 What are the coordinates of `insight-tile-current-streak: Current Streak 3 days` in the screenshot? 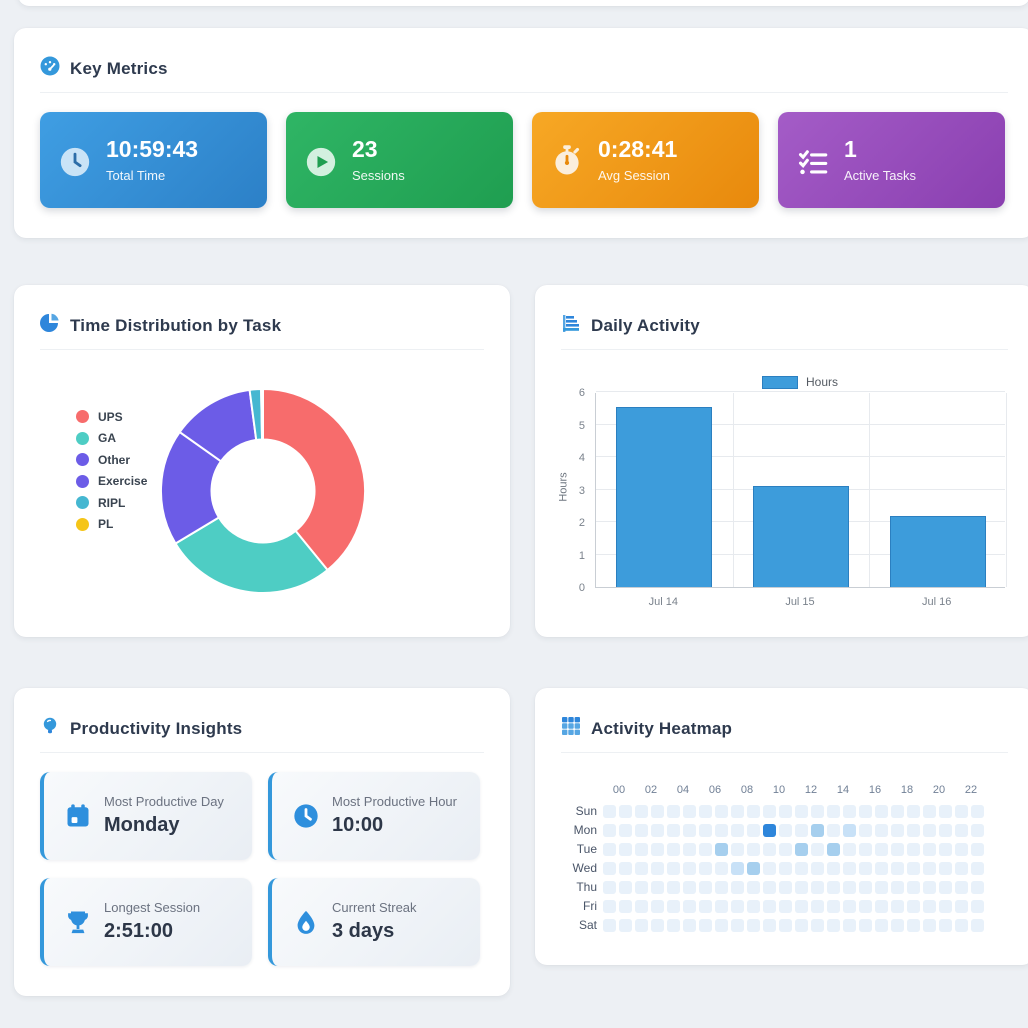 It's located at (374, 922).